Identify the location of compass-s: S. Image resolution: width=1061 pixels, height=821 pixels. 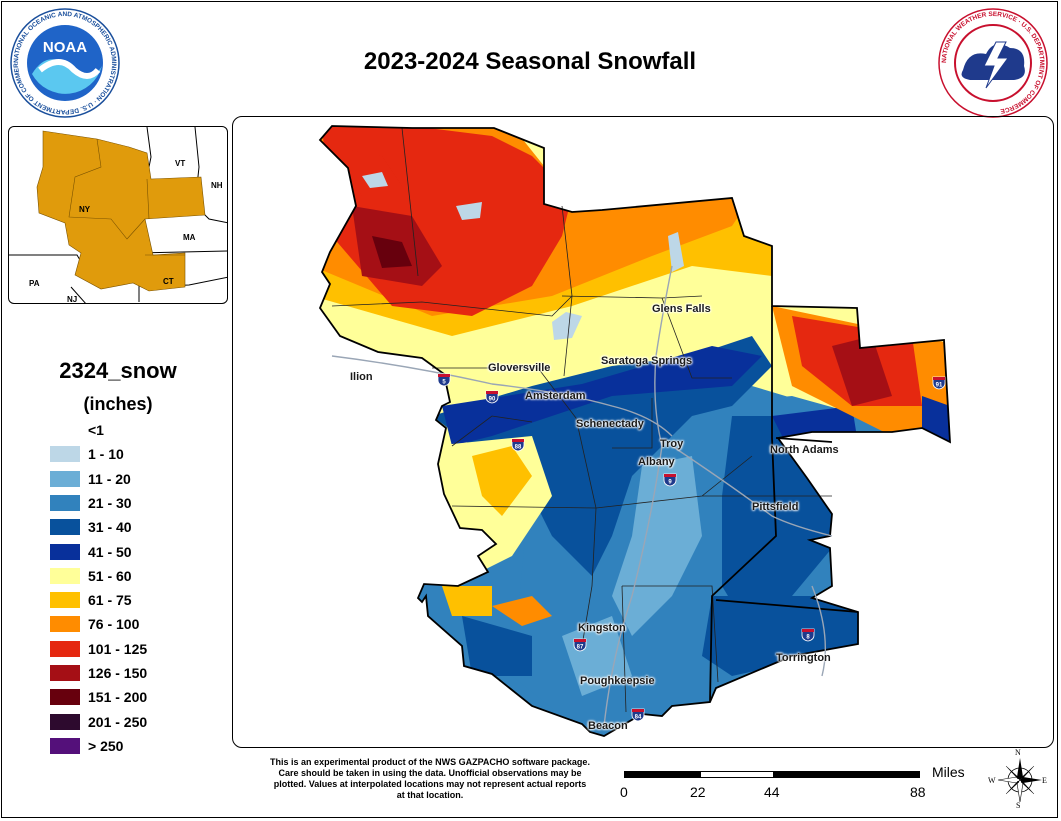
(1018, 805).